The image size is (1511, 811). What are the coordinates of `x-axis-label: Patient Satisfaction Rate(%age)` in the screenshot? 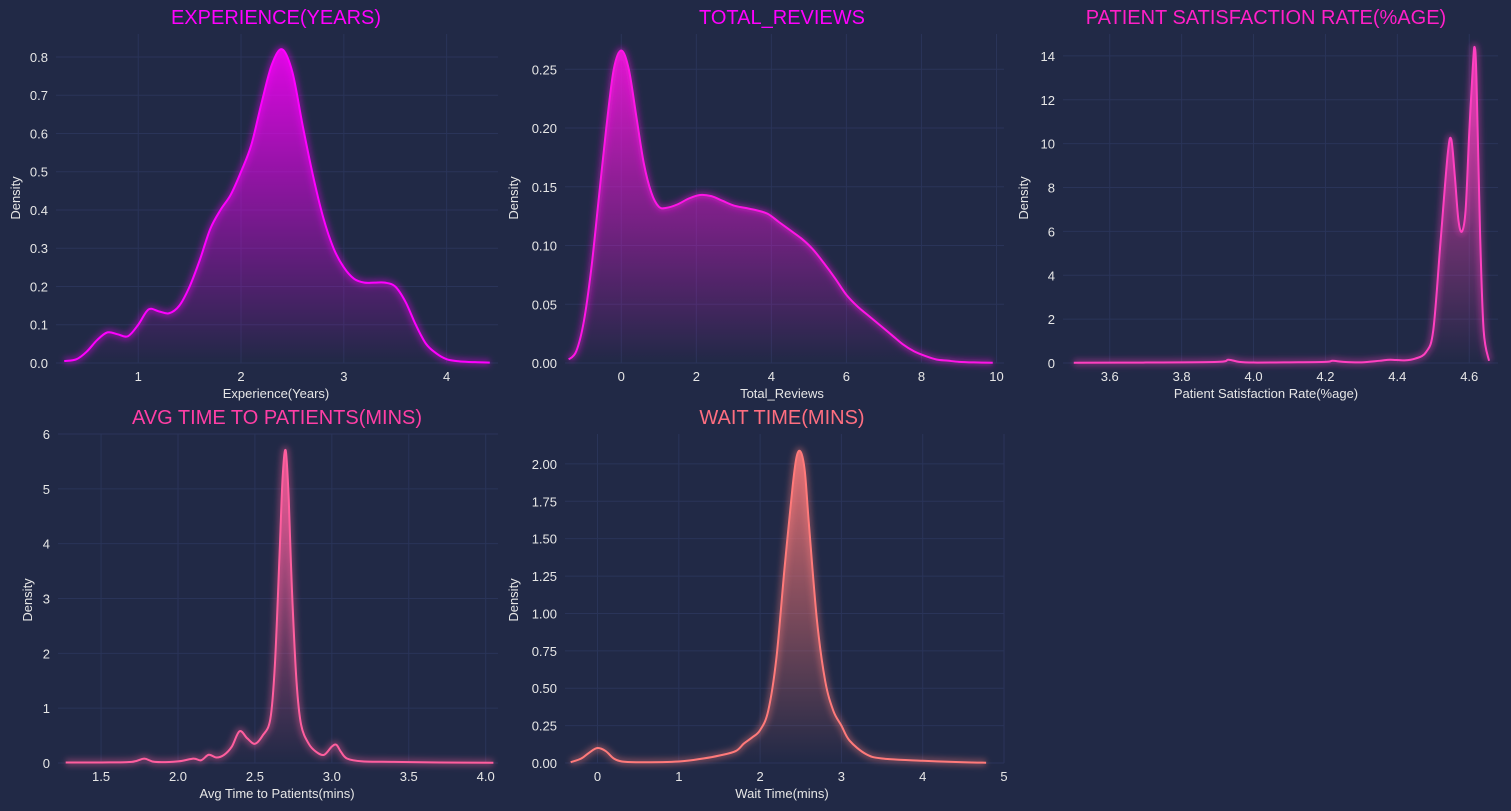 It's located at (1266, 393).